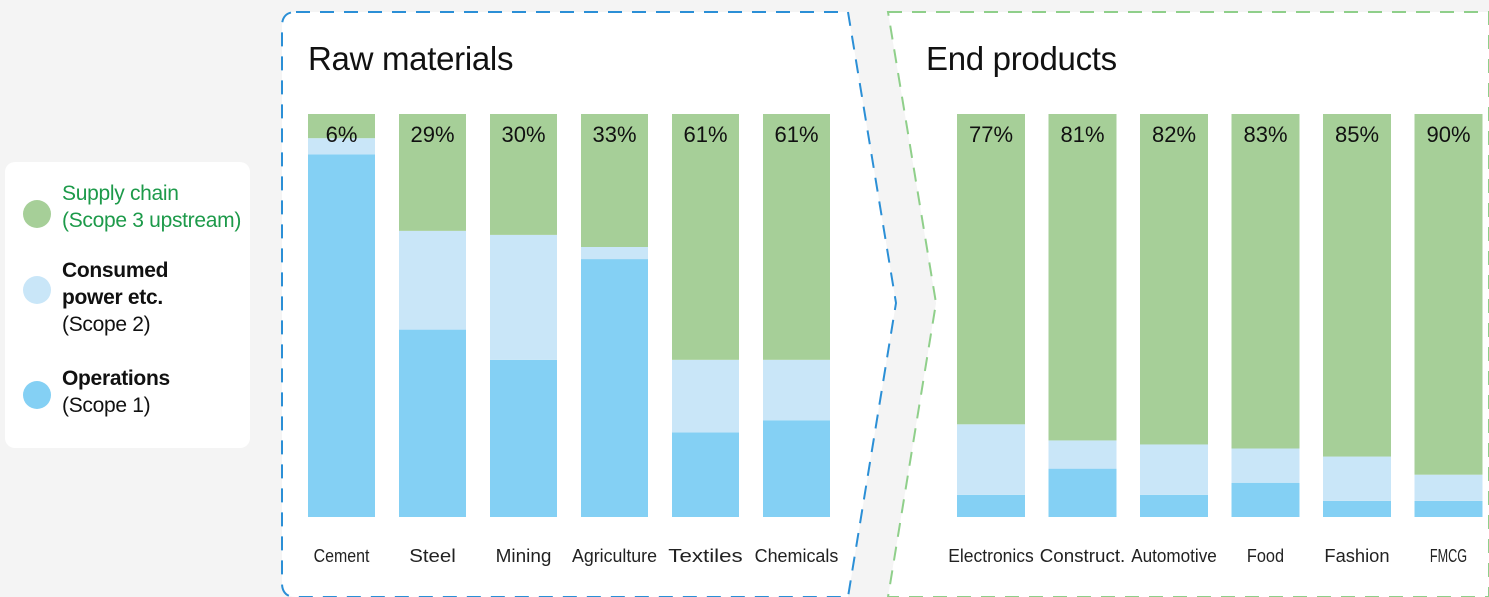 This screenshot has height=597, width=1489. Describe the element at coordinates (991, 134) in the screenshot. I see `data-label-electronics: 77%` at that location.